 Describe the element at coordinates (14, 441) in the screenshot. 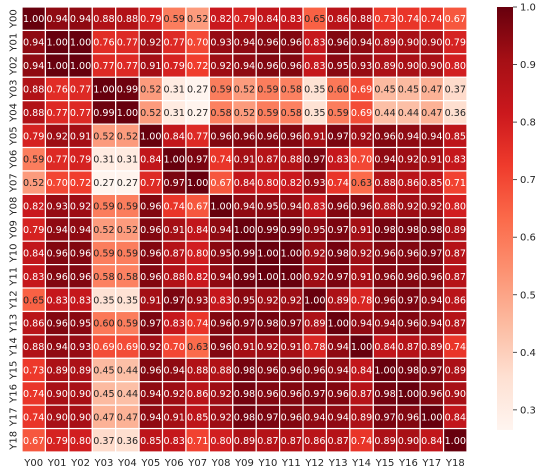

I see `y-tick-label: Y18` at that location.